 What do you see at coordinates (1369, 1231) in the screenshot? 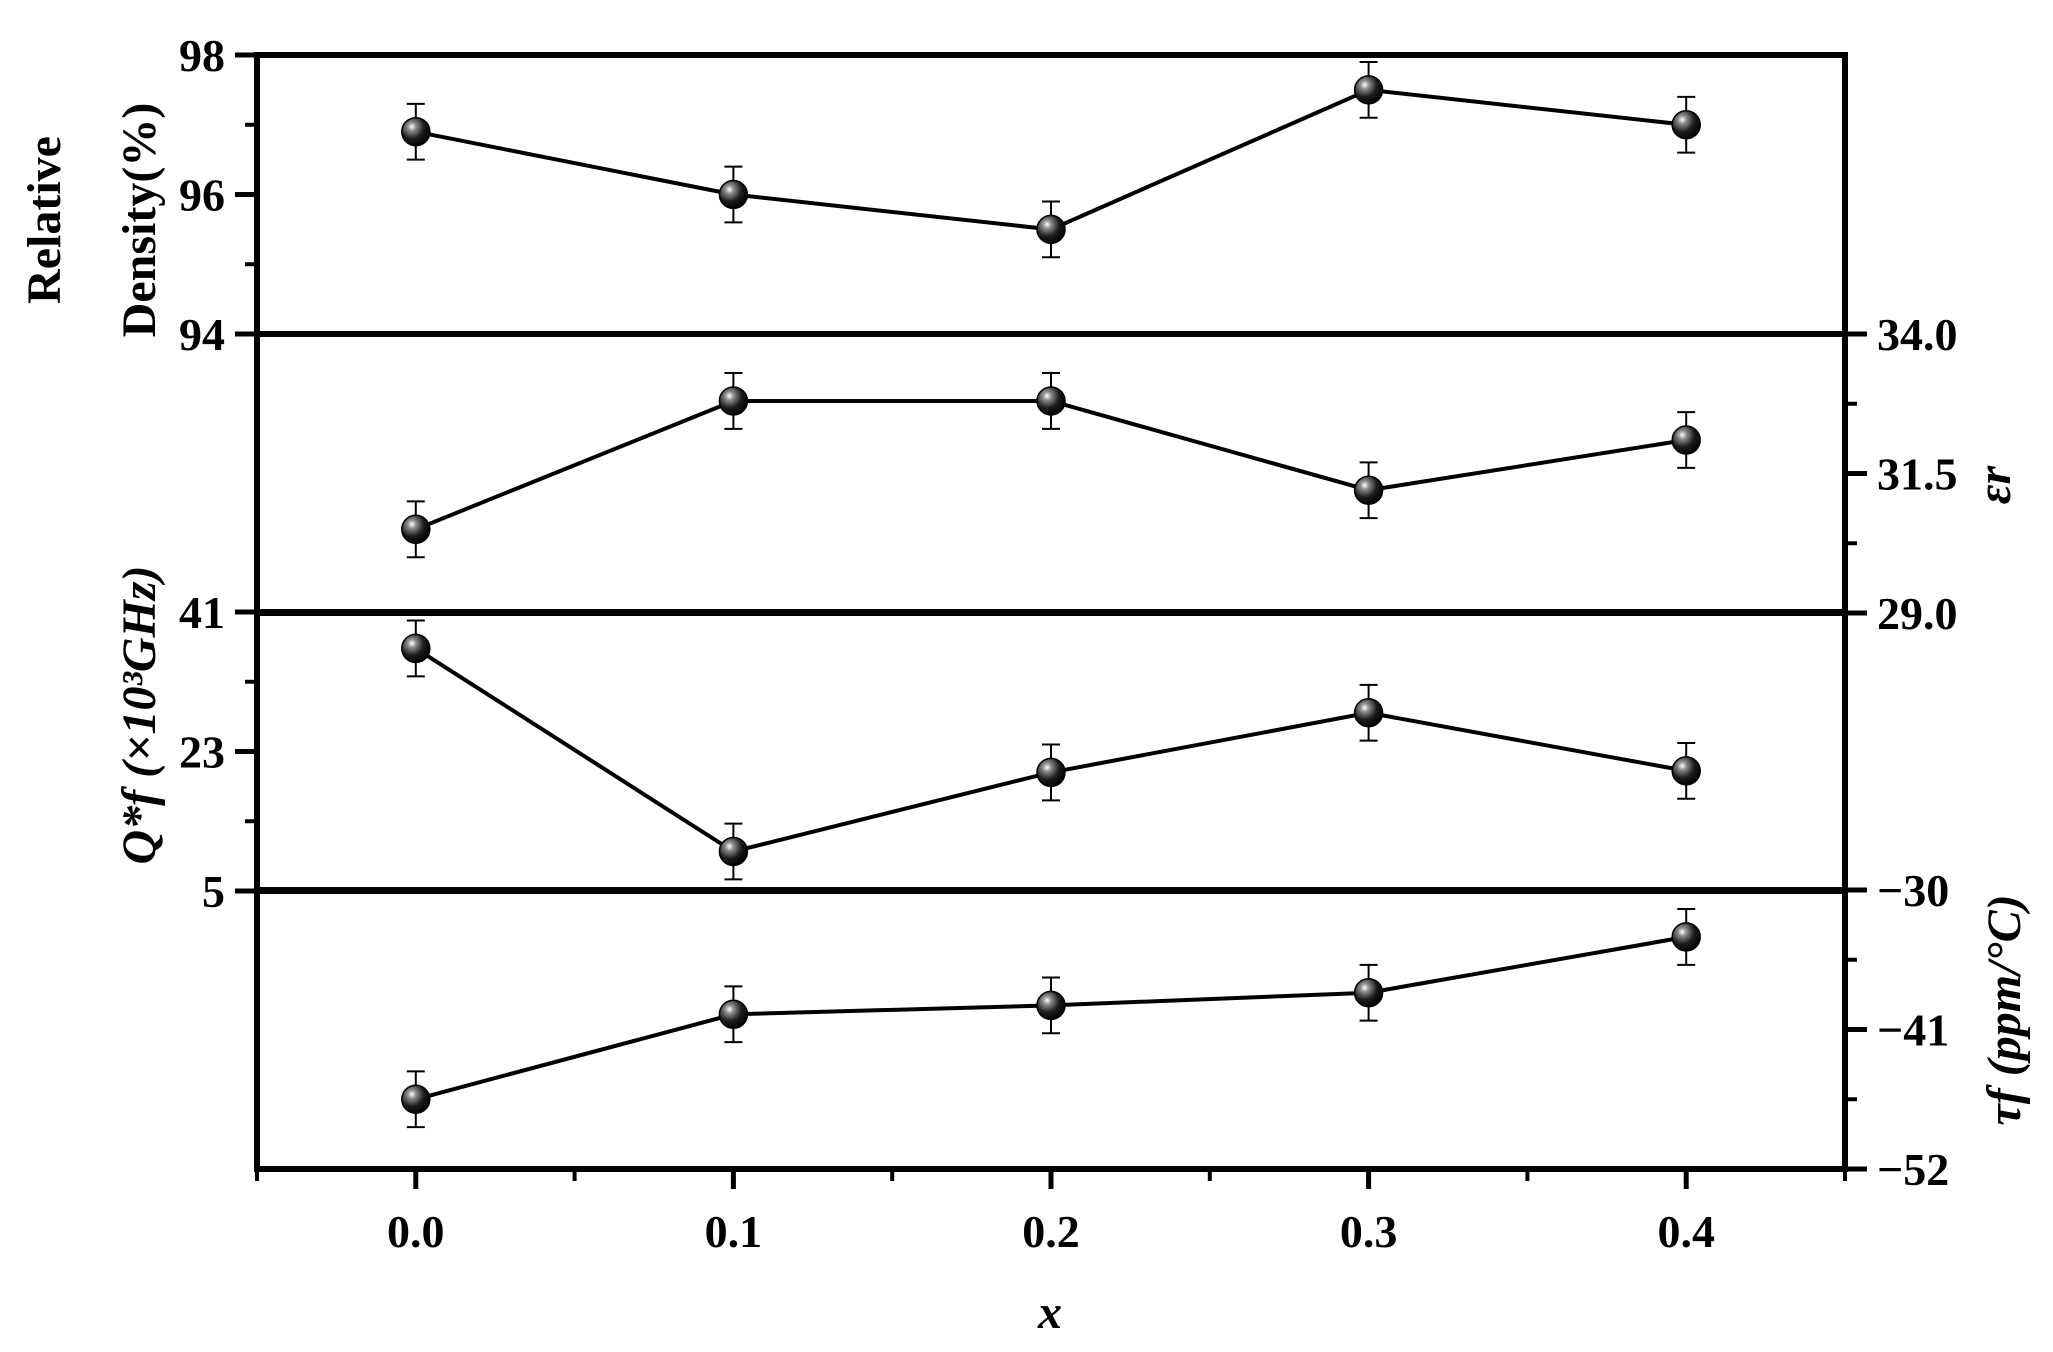
I see `x-tick-label: 0.3` at bounding box center [1369, 1231].